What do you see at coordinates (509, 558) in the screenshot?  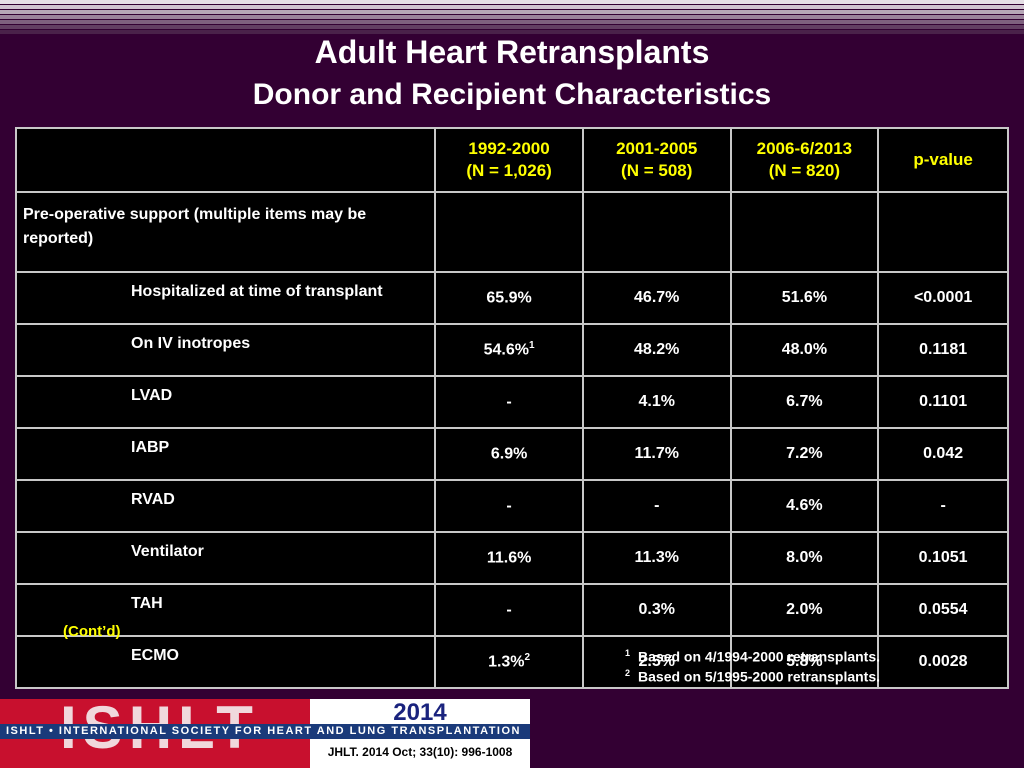 I see `cell-era-1: 11.6%` at bounding box center [509, 558].